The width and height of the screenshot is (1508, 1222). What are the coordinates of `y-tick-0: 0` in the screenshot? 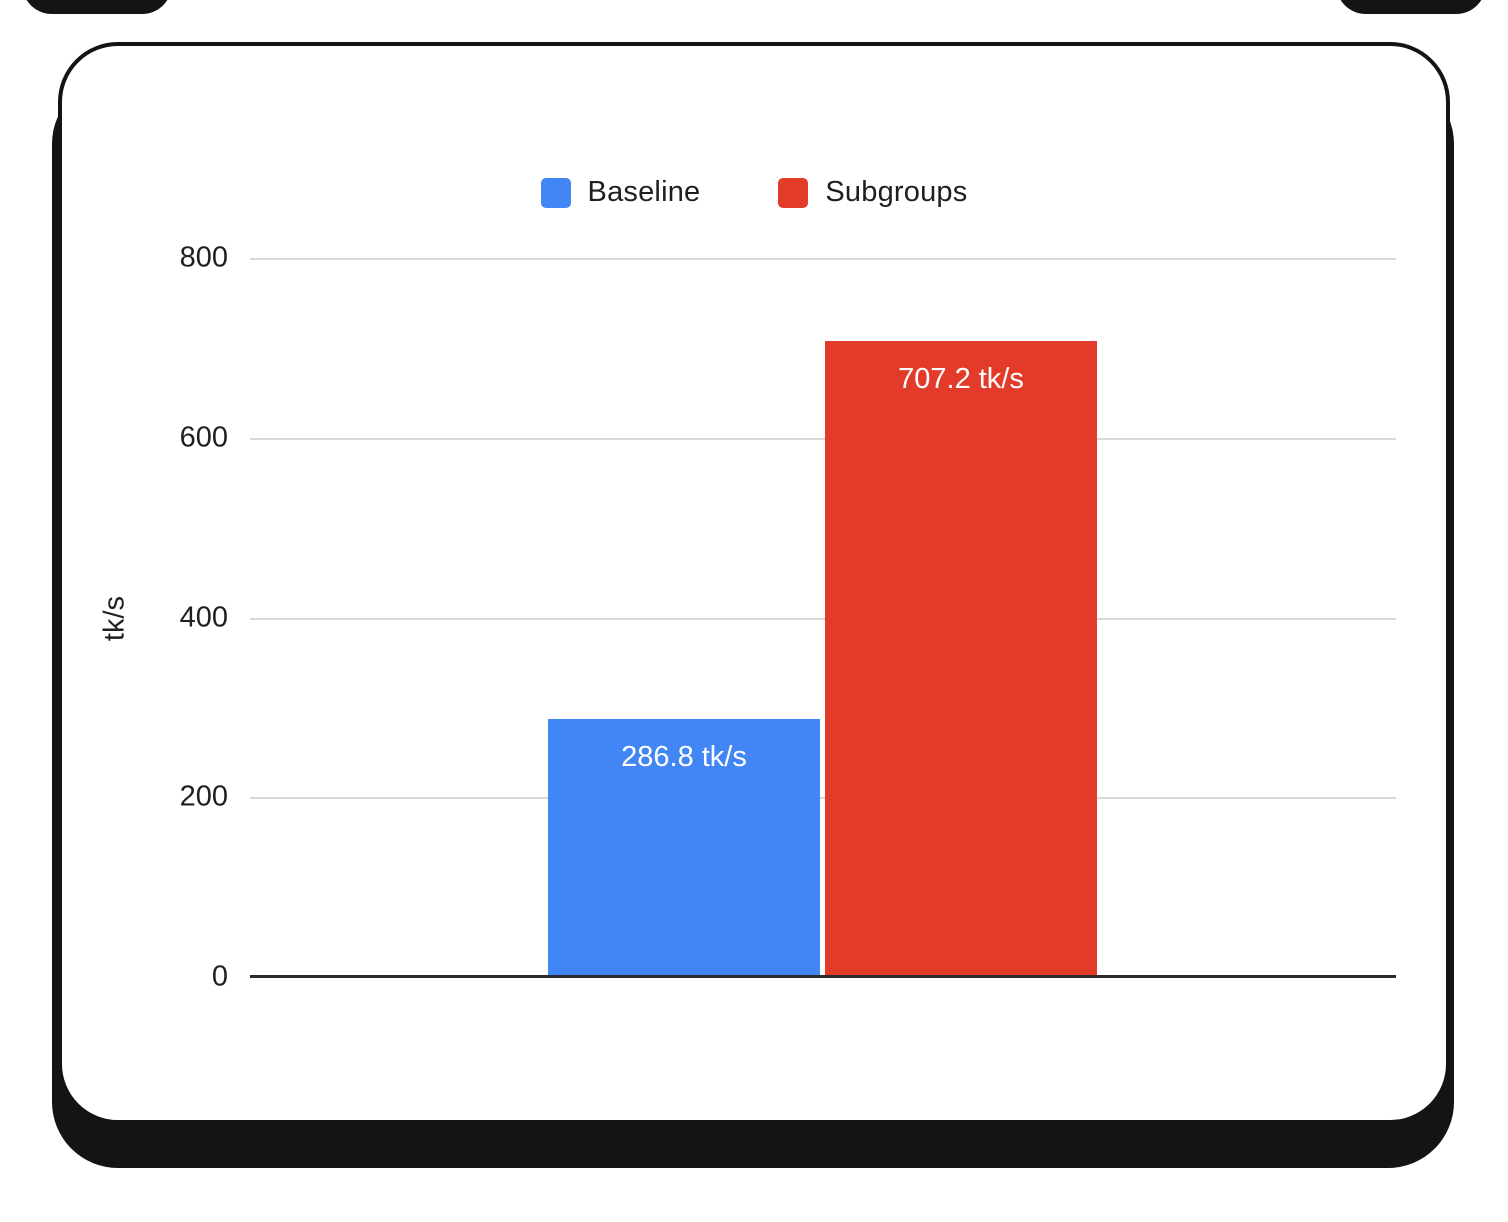 It's located at (219, 976).